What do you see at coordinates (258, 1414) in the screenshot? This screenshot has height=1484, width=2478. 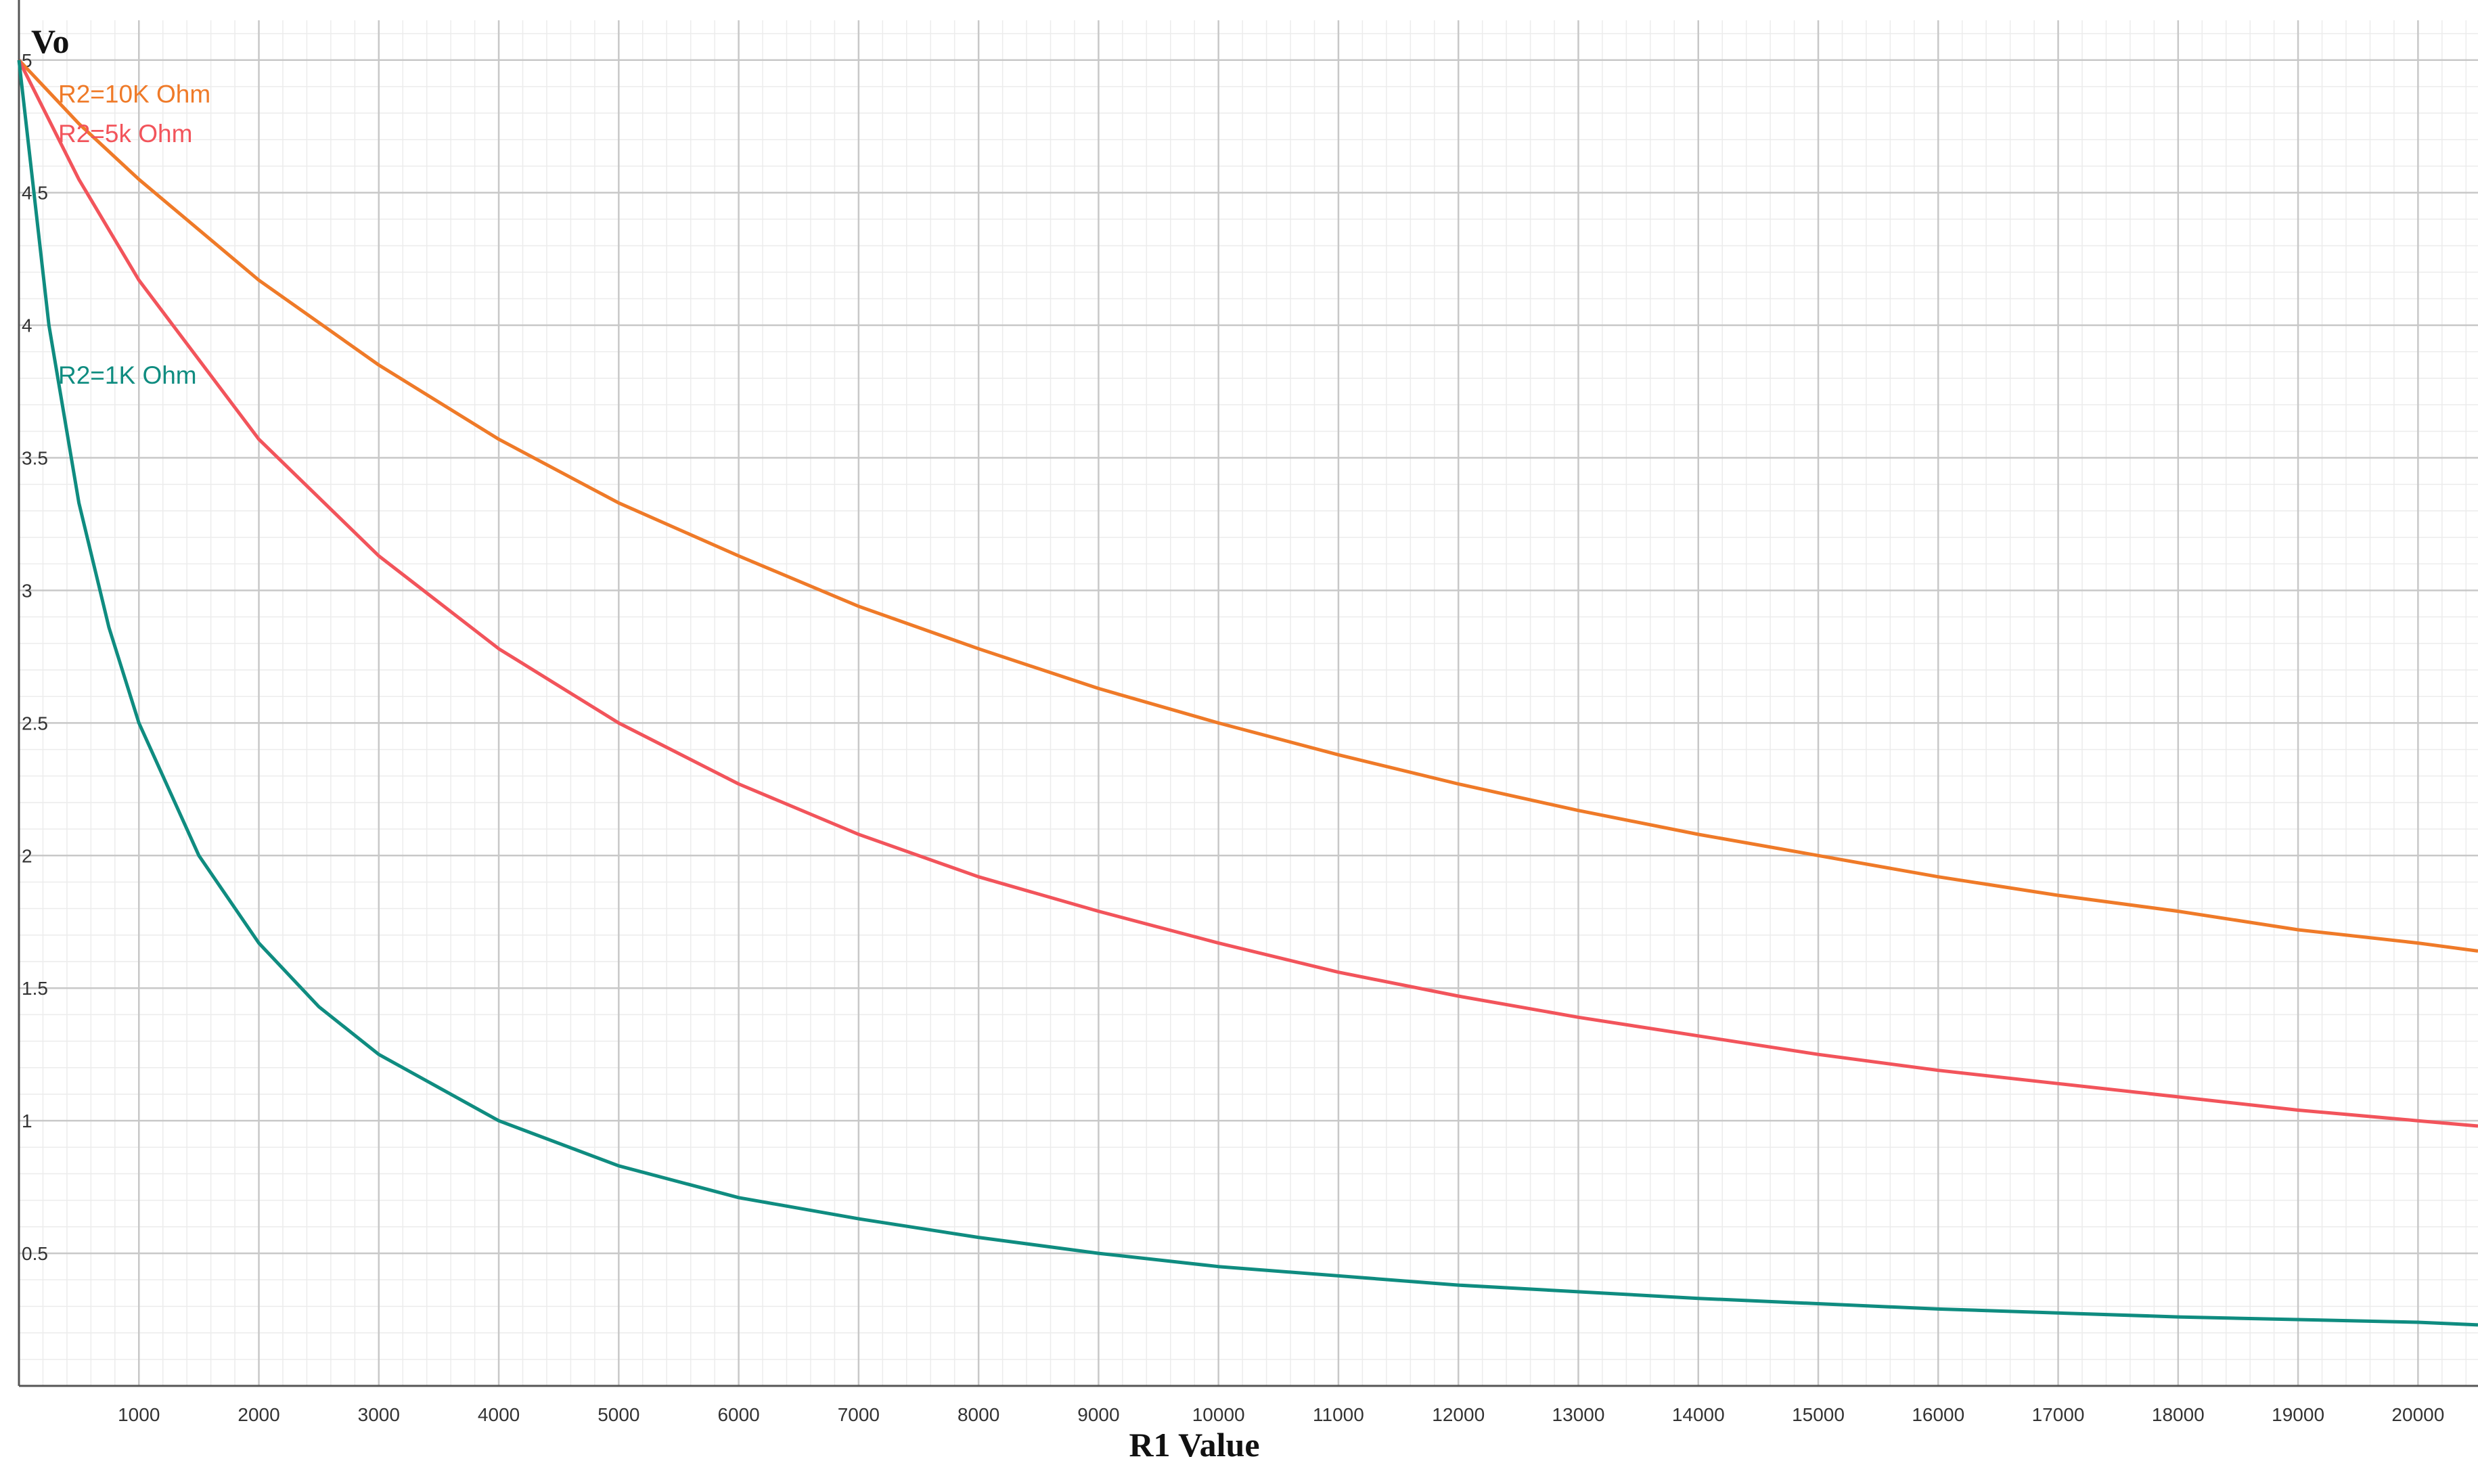 I see `x-tick-label: 2000` at bounding box center [258, 1414].